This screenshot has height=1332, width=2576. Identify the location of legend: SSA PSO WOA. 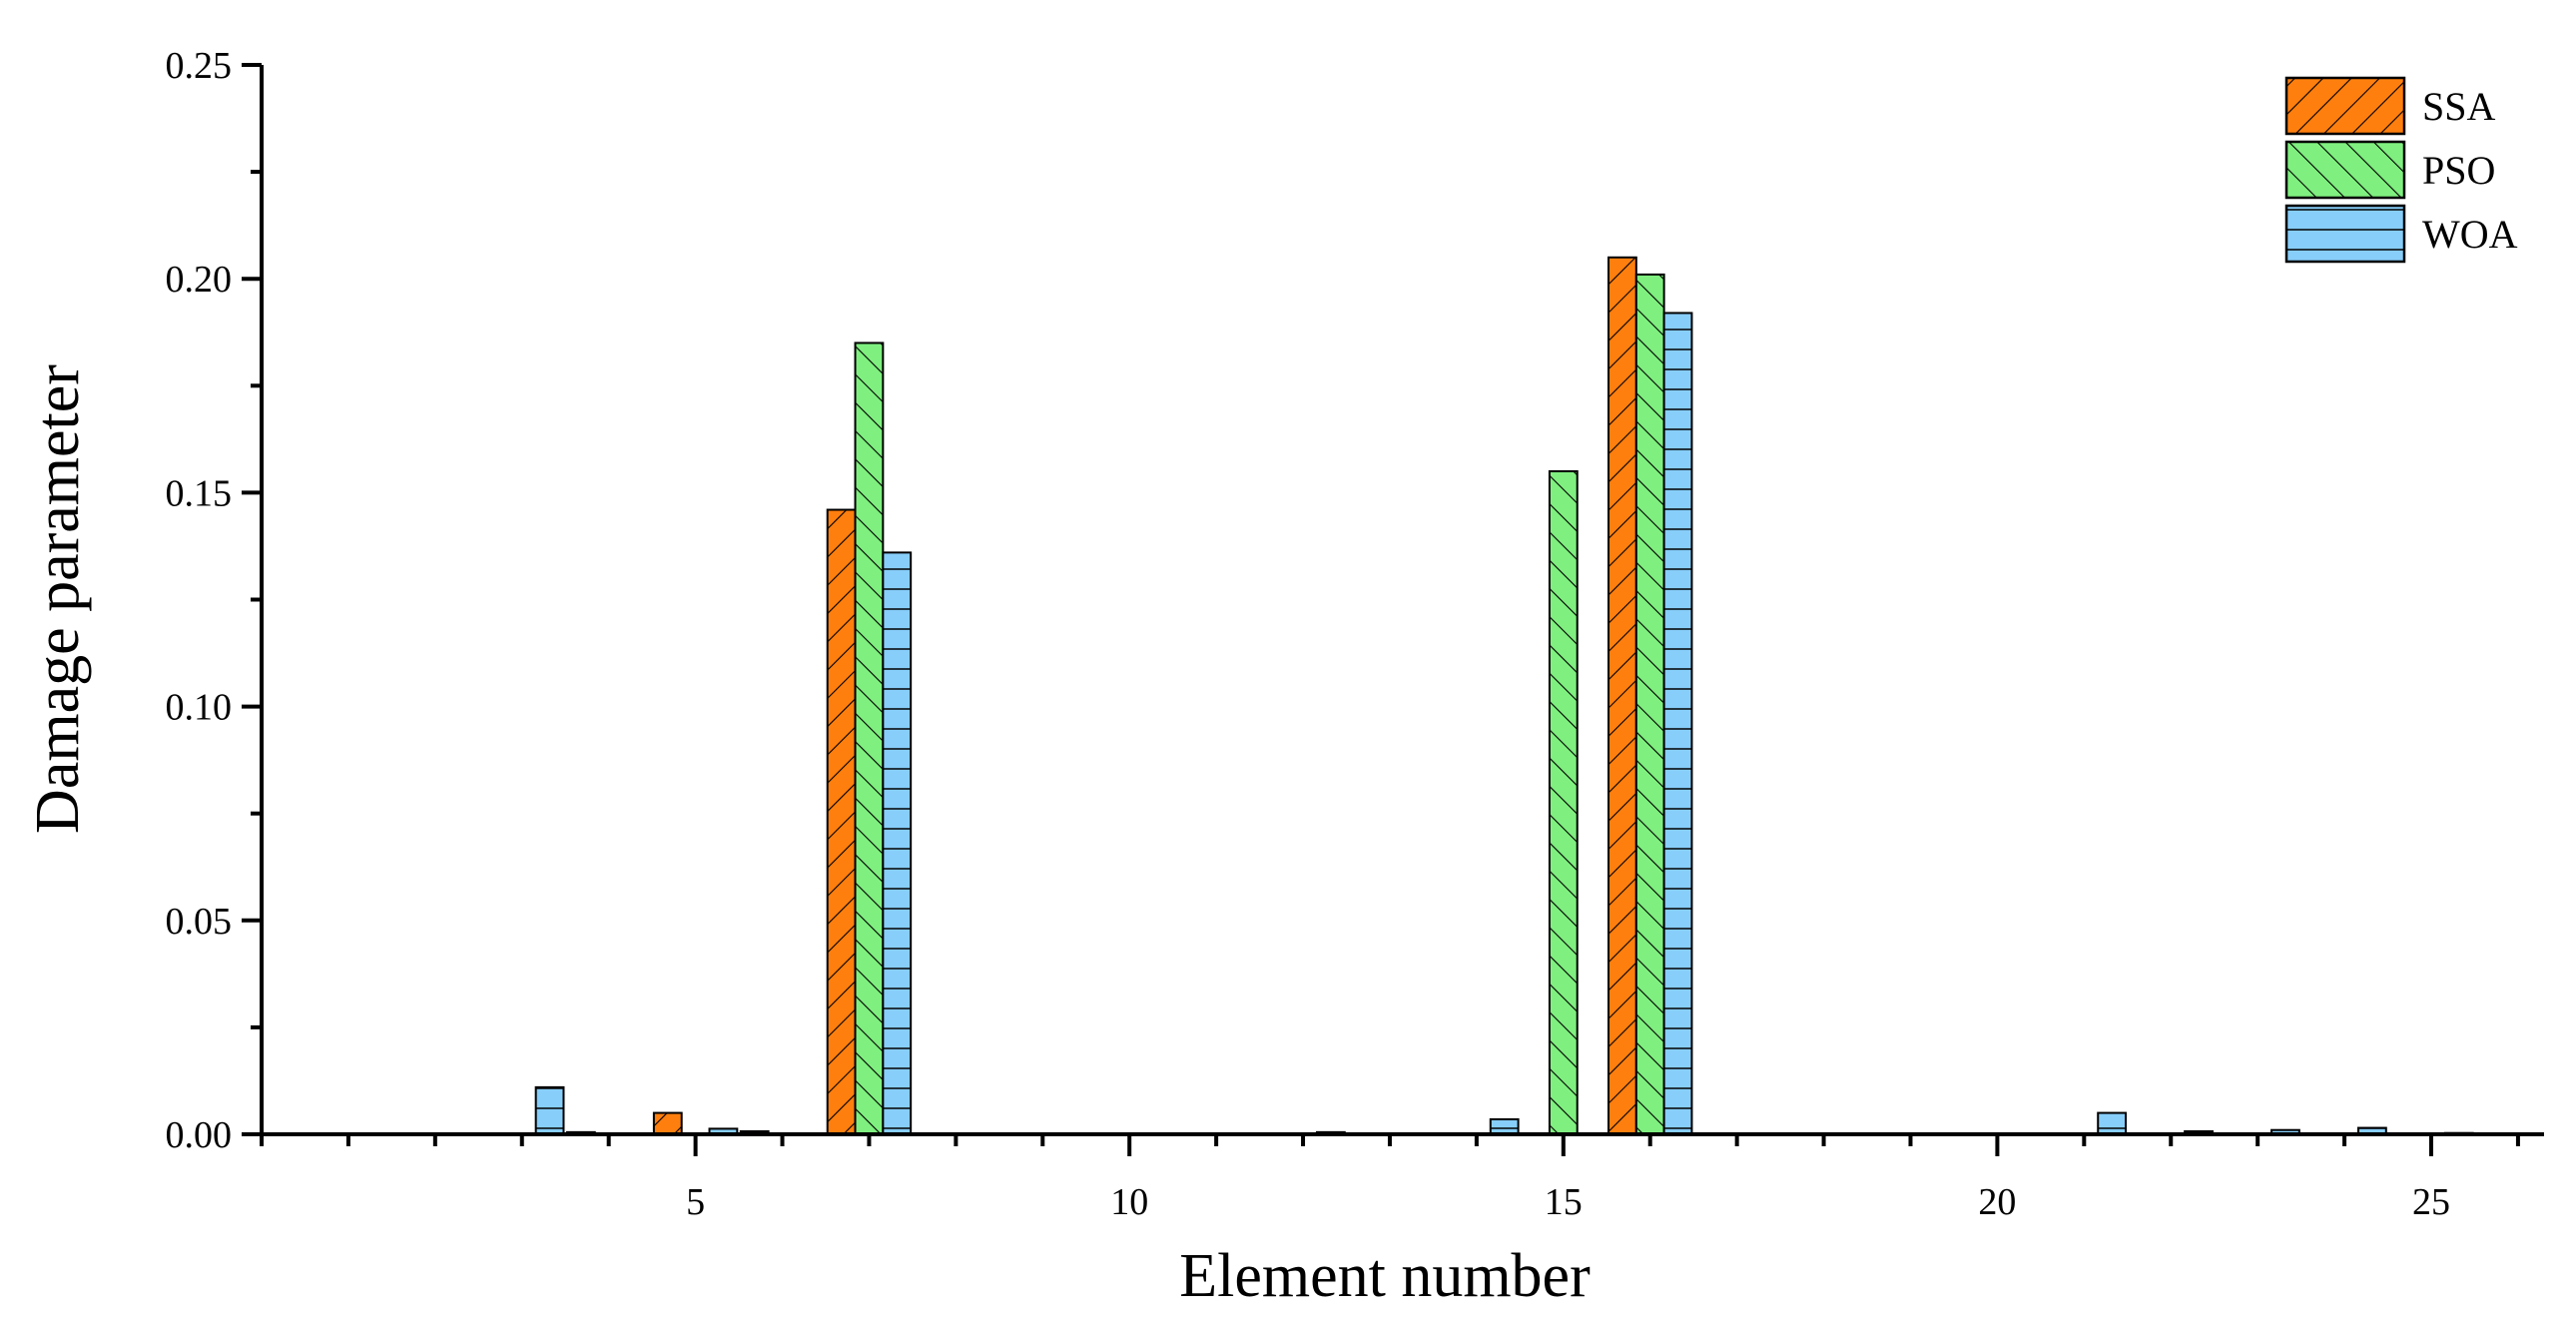
(2401, 170).